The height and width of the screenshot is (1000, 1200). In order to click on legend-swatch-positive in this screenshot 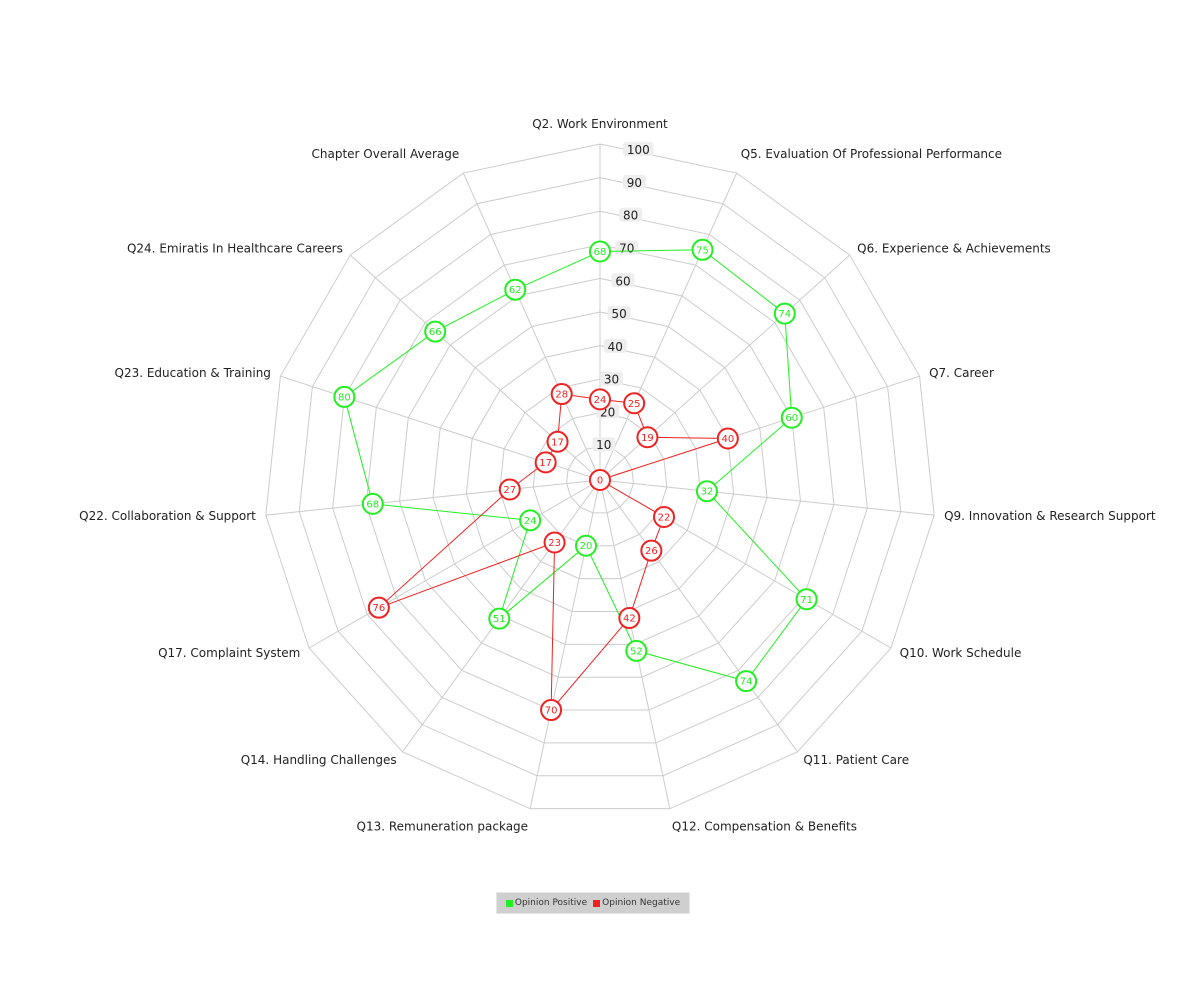, I will do `click(509, 903)`.